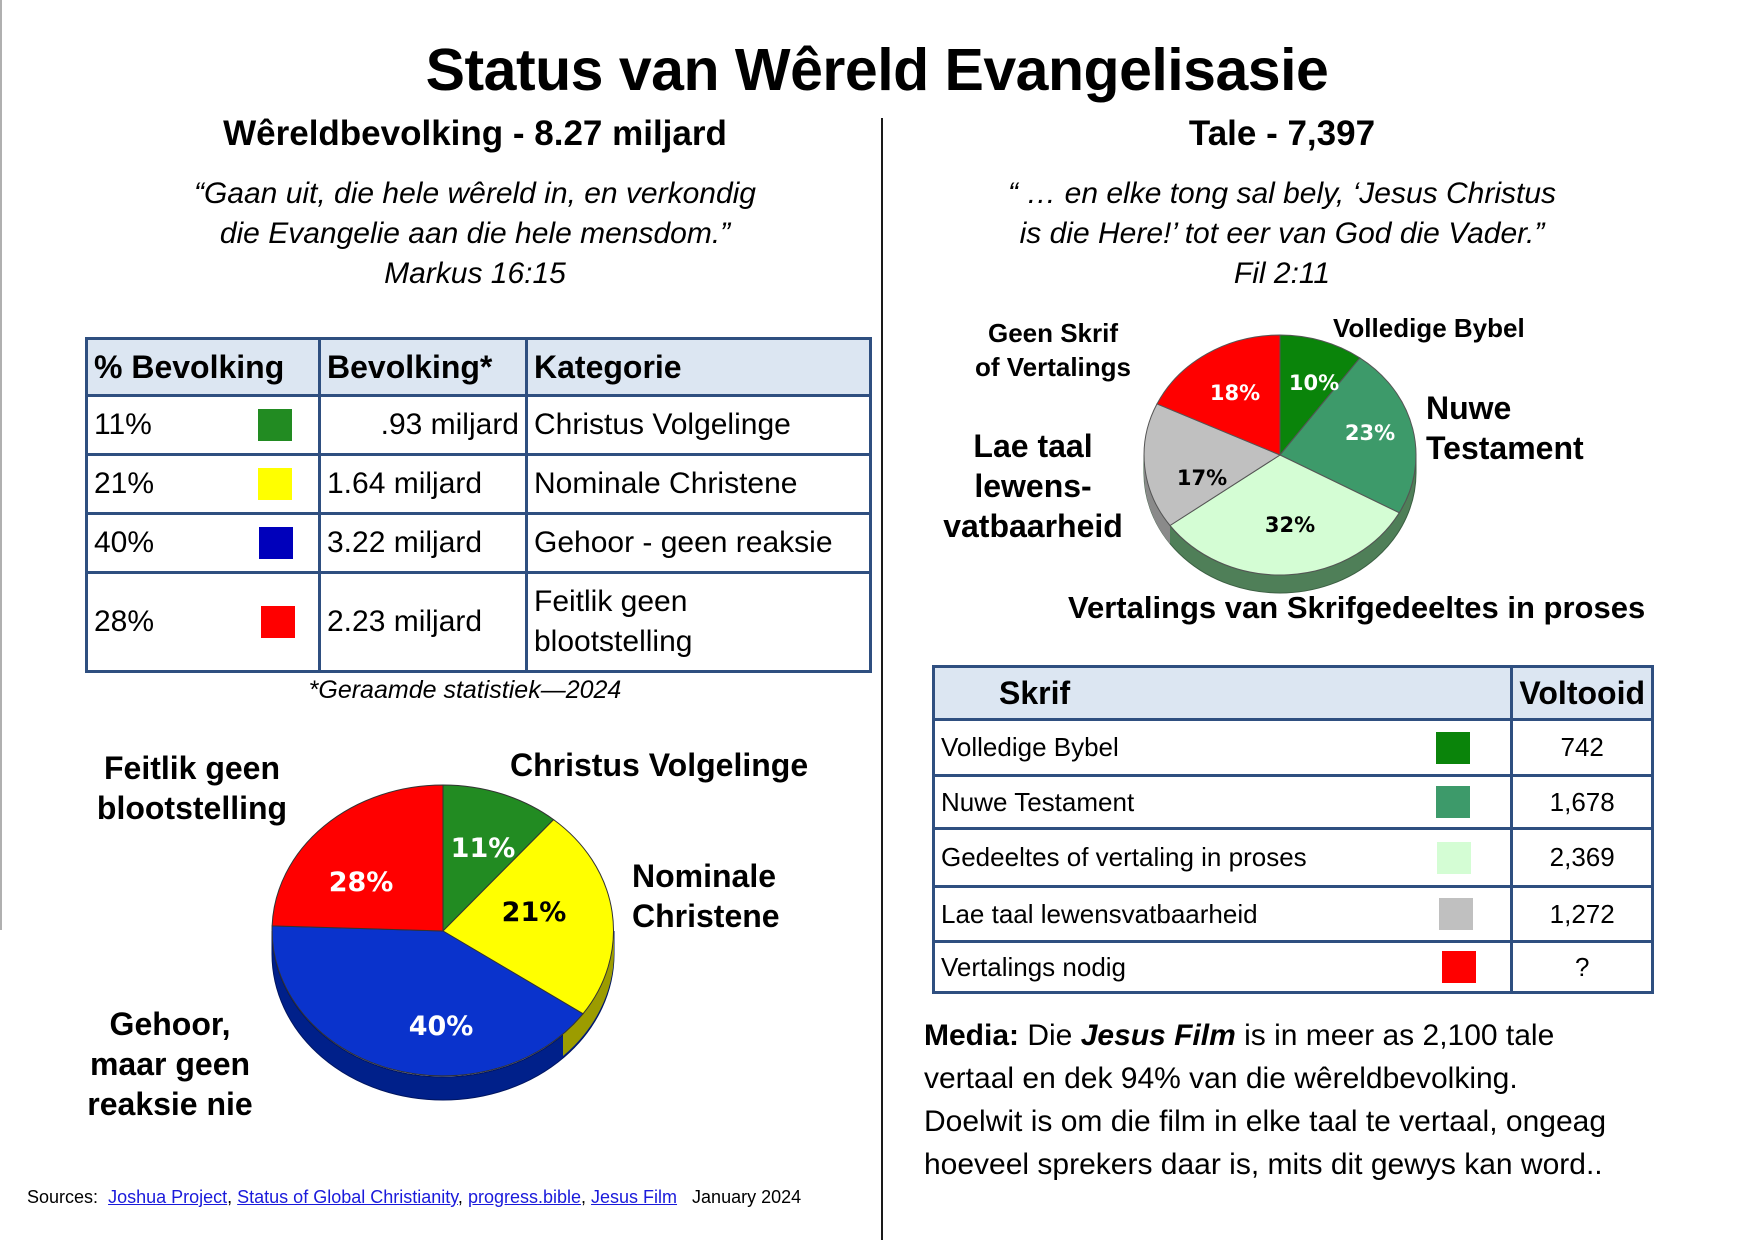  I want to click on completed-value: 1,678, so click(1582, 802).